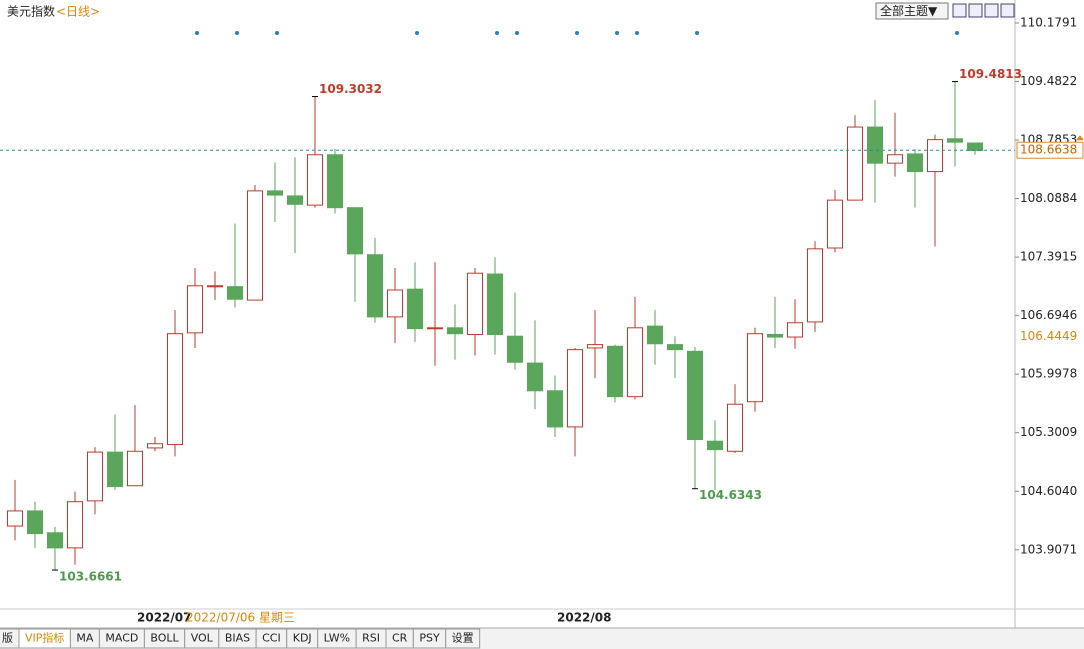 This screenshot has width=1084, height=649. I want to click on instrument-title: 美元指数, so click(31, 11).